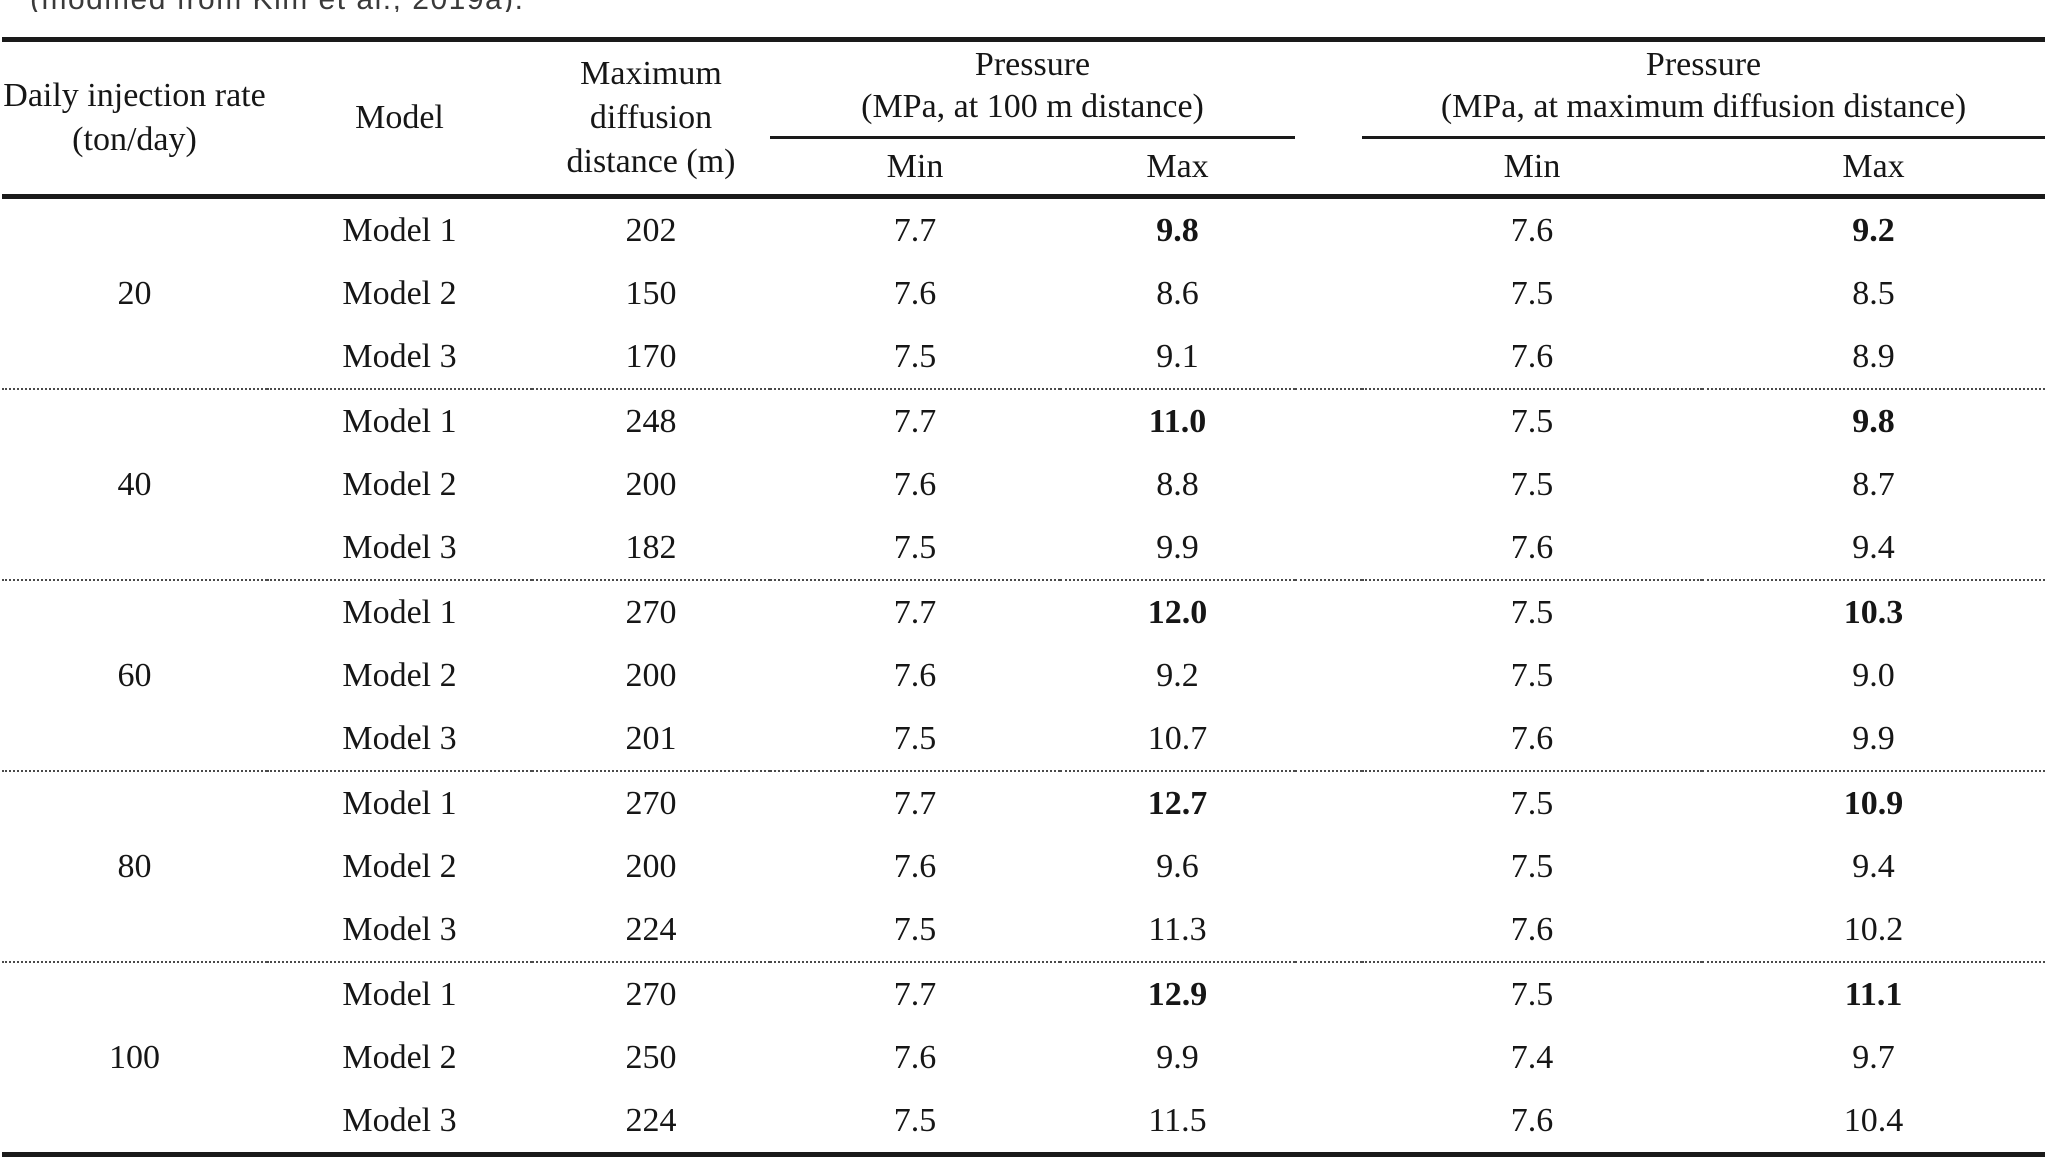 The image size is (2047, 1157). Describe the element at coordinates (1178, 420) in the screenshot. I see `max-100m-cell: 11.0` at that location.